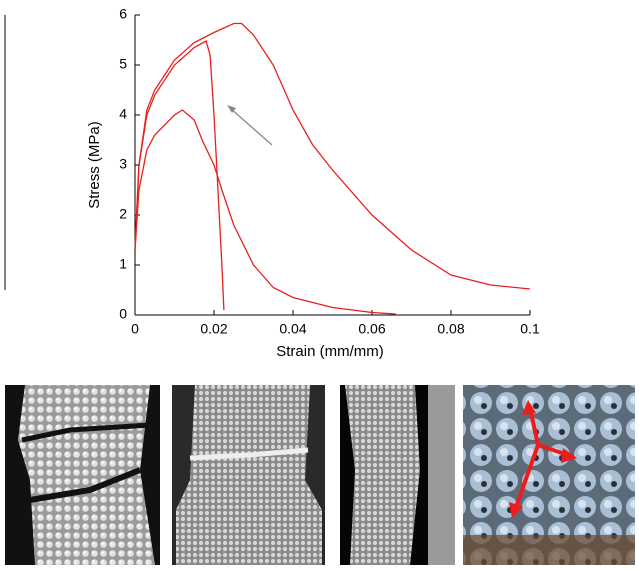 This screenshot has height=570, width=639. Describe the element at coordinates (123, 114) in the screenshot. I see `y-tick-label: 4` at that location.